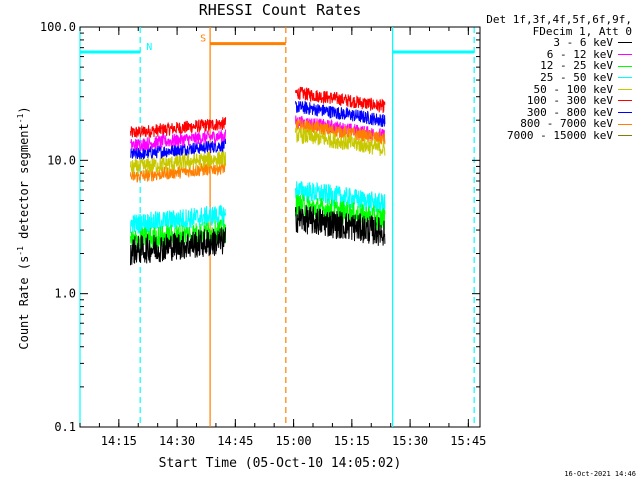  I want to click on x-tick-label: 14:30, so click(177, 441).